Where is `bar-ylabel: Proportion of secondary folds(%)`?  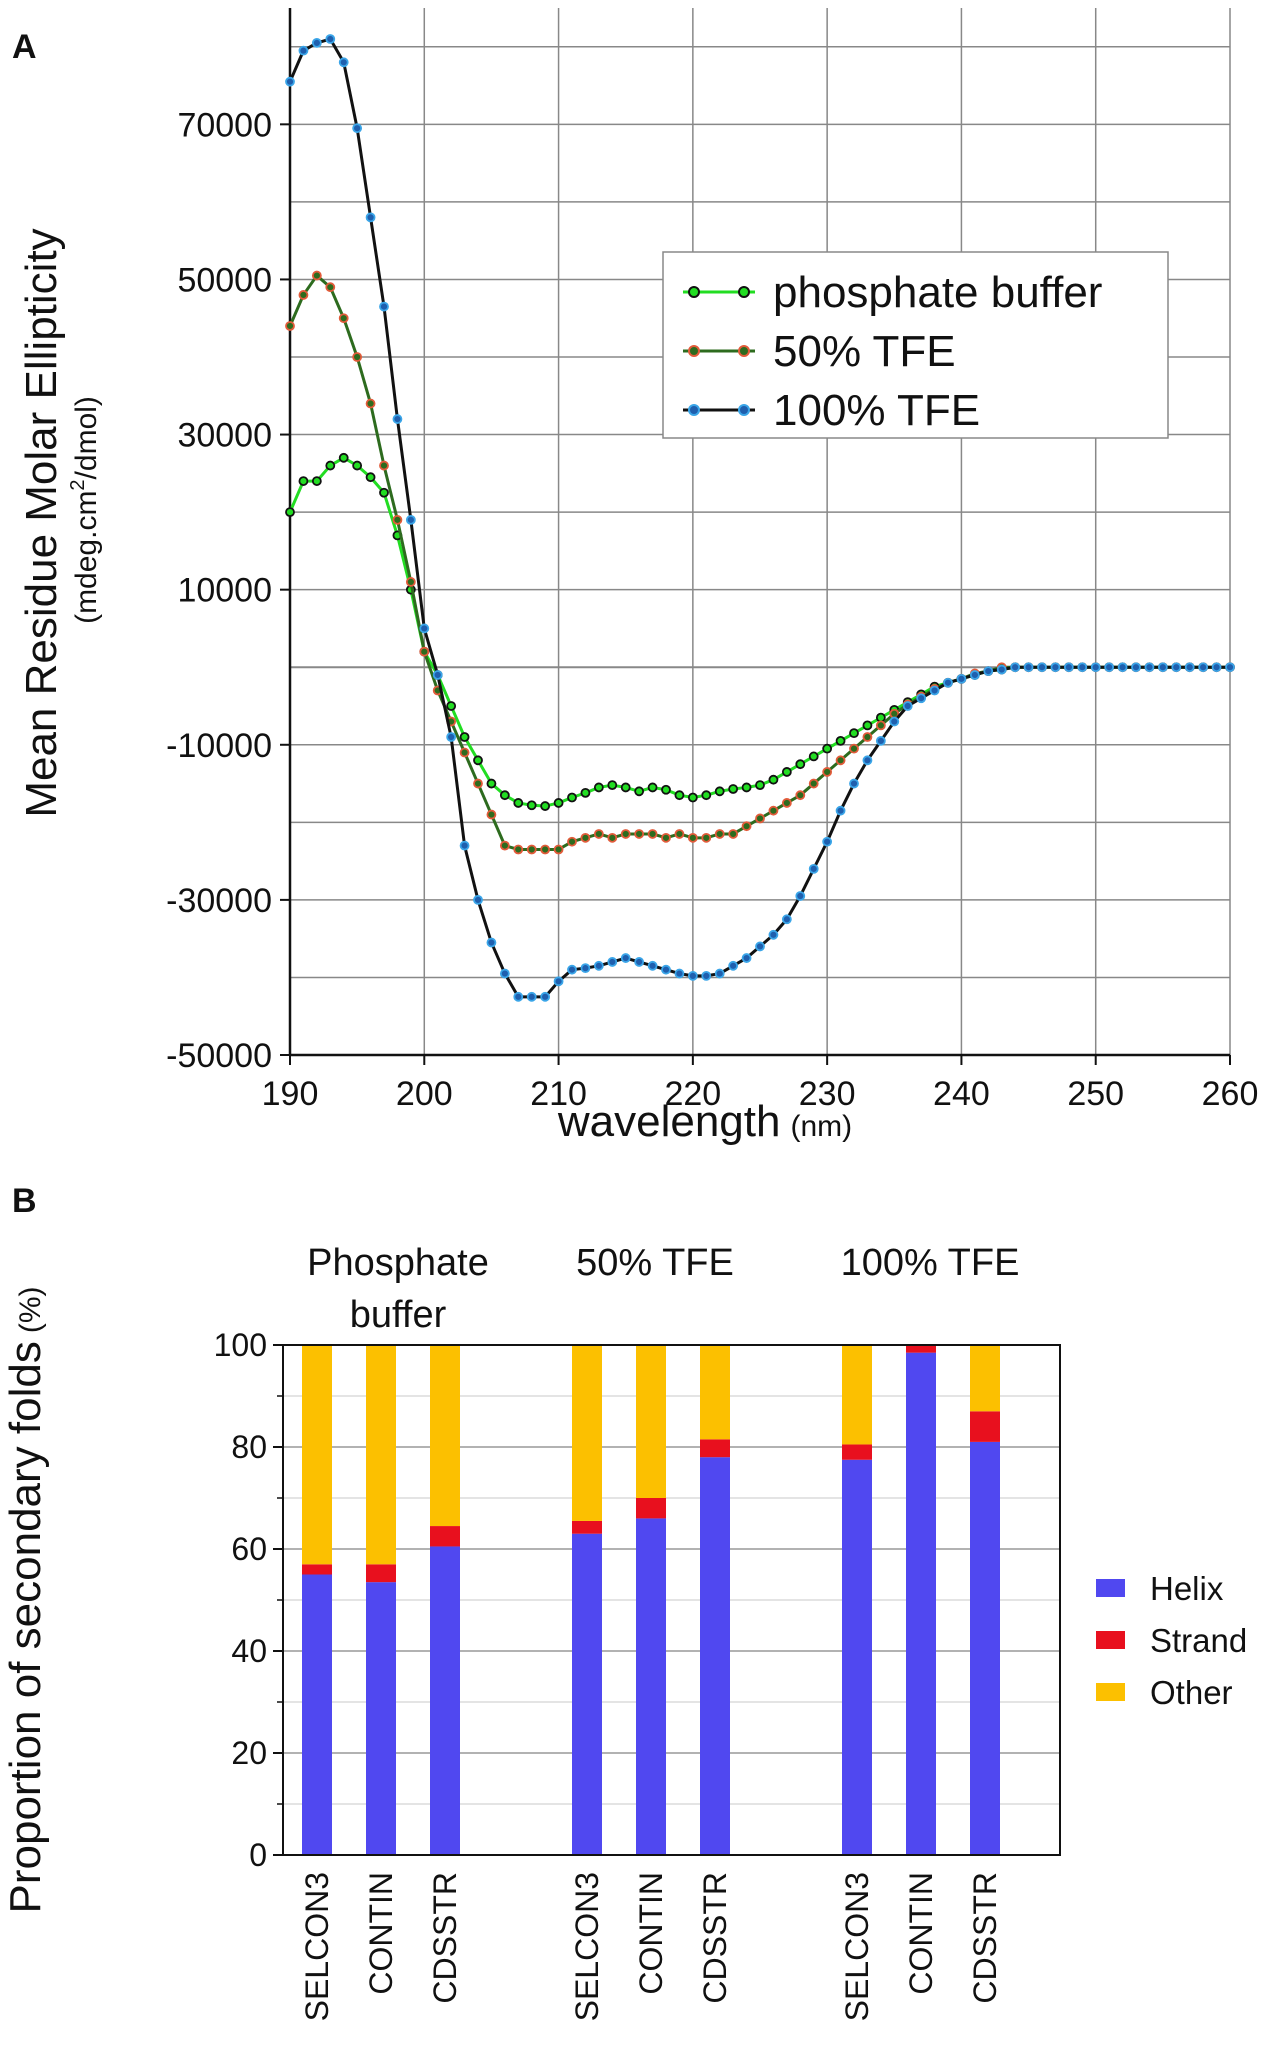 bar-ylabel: Proportion of secondary folds(%) is located at coordinates (25, 1600).